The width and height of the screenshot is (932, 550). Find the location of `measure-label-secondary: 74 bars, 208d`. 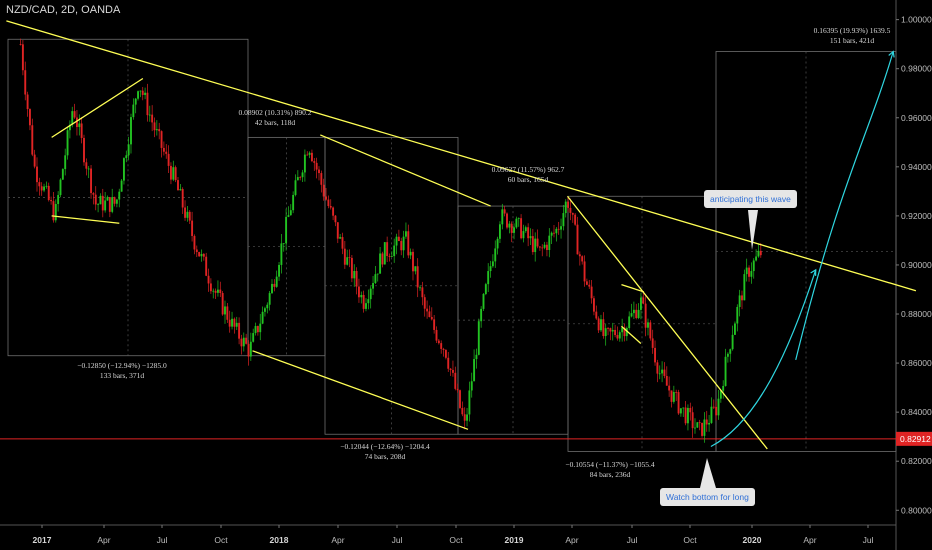

measure-label-secondary: 74 bars, 208d is located at coordinates (385, 456).